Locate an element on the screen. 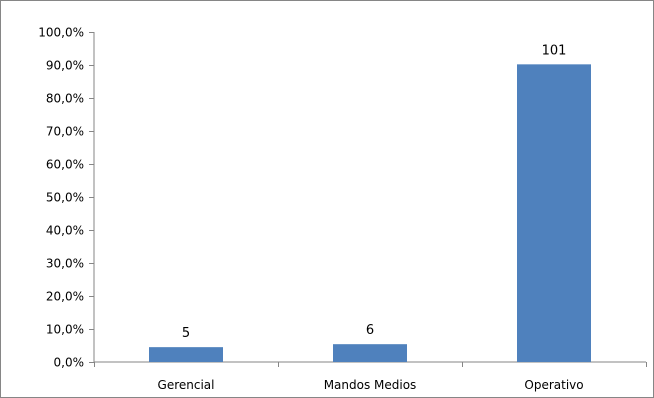 This screenshot has width=654, height=398. y-tick-label: 90,0% is located at coordinates (65, 66).